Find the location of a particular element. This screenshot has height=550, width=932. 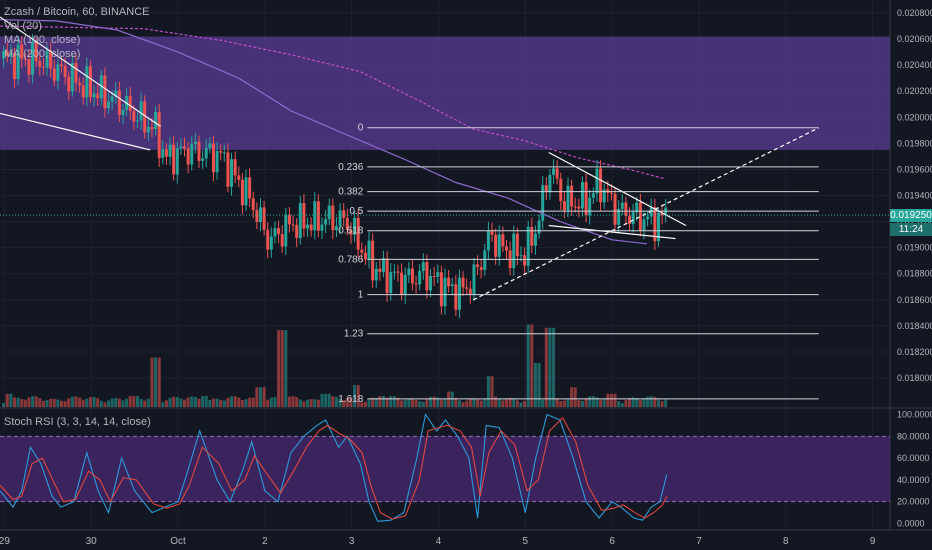

ma200-legend: MA (200, close) is located at coordinates (42, 54).